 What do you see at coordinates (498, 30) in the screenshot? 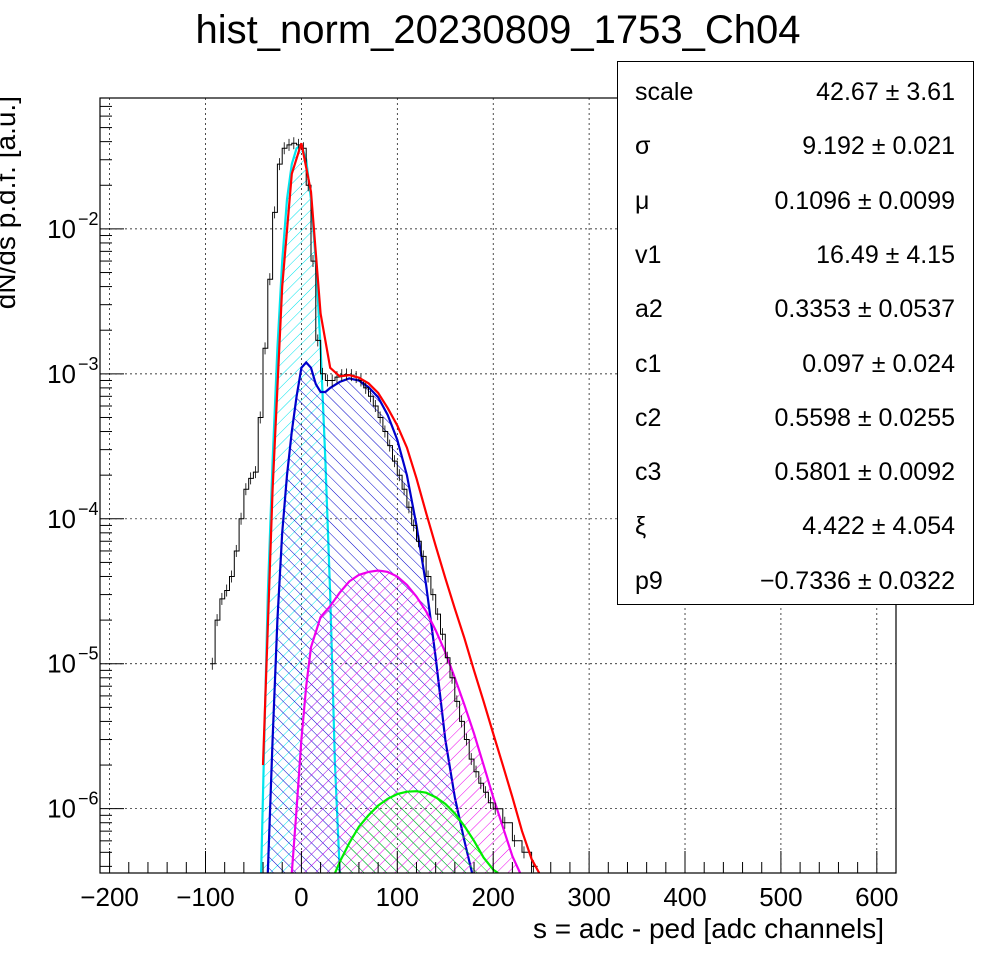
I see `chart-title: hist_norm_20230809_1753_Ch04` at bounding box center [498, 30].